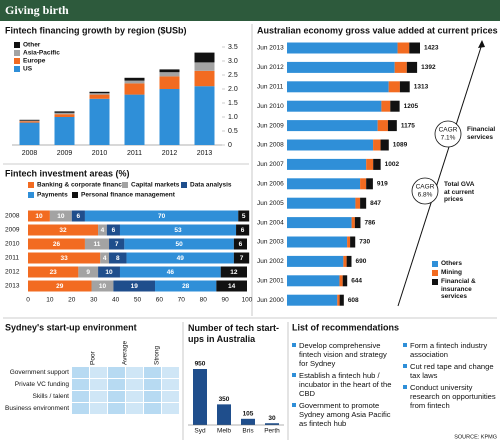  I want to click on value-label: 70, so click(162, 216).